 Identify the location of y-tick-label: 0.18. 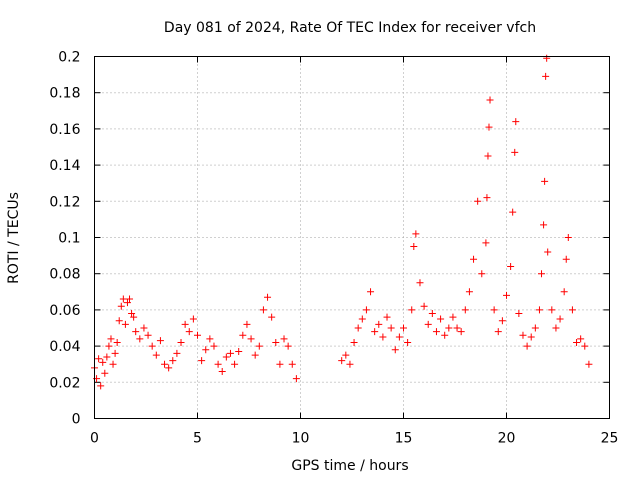
(64, 94).